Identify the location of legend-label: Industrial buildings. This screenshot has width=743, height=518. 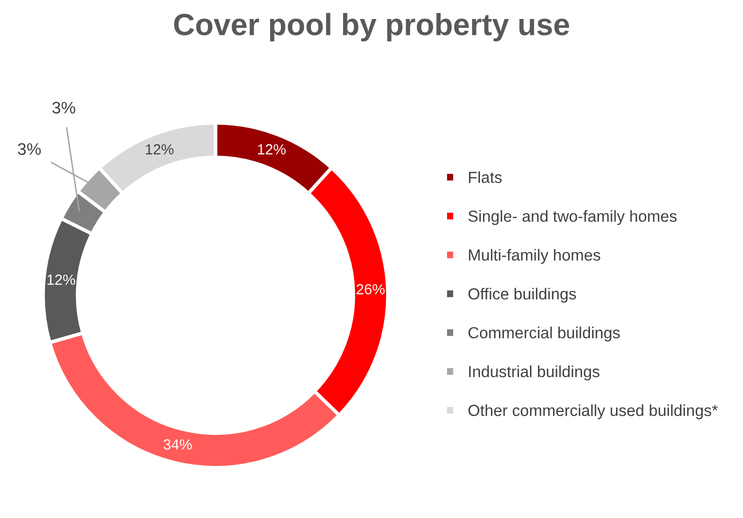
(534, 373).